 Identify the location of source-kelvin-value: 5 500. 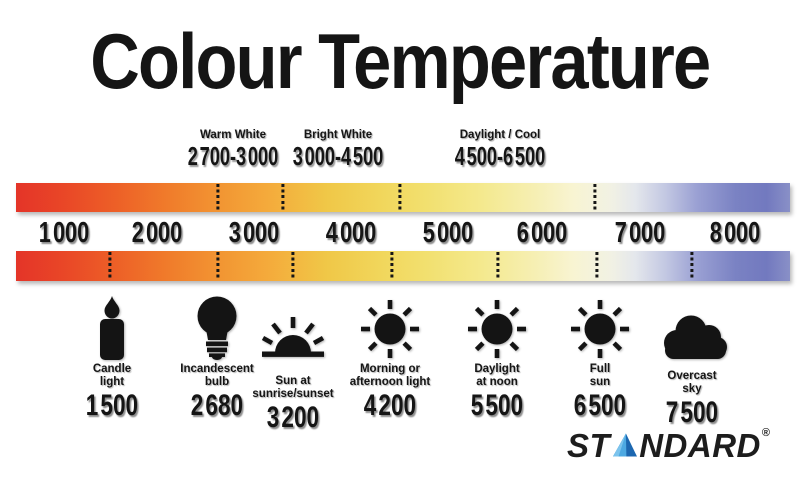
(497, 405).